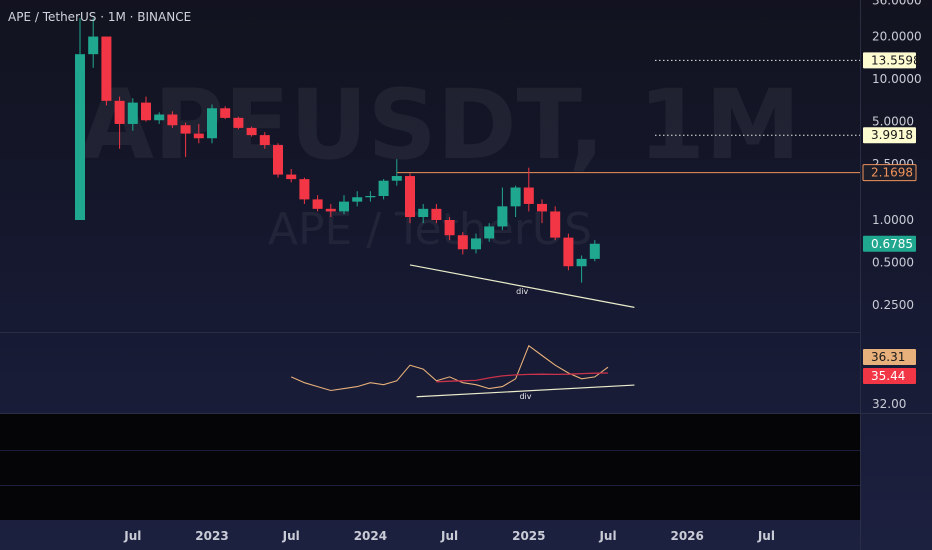 The width and height of the screenshot is (932, 550). What do you see at coordinates (522, 286) in the screenshot?
I see `divergence-trendline` at bounding box center [522, 286].